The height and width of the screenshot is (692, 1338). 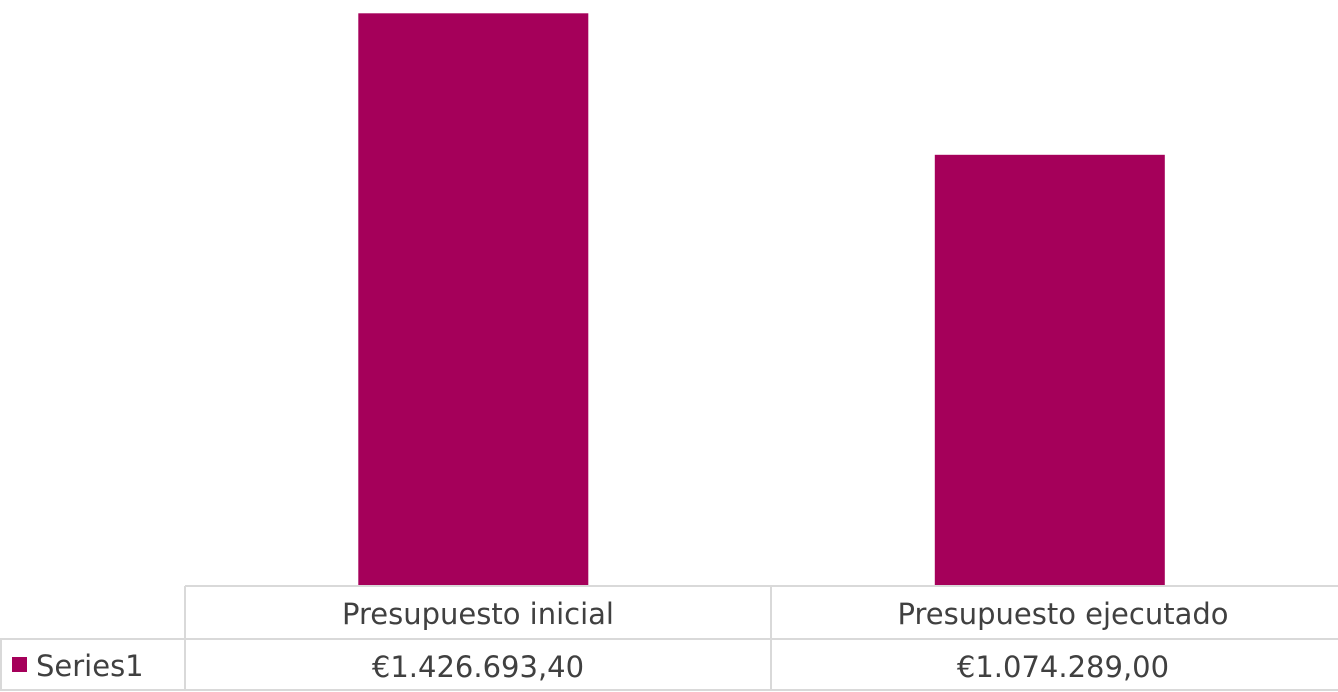 I want to click on legend-series-name: Series1, so click(x=90, y=666).